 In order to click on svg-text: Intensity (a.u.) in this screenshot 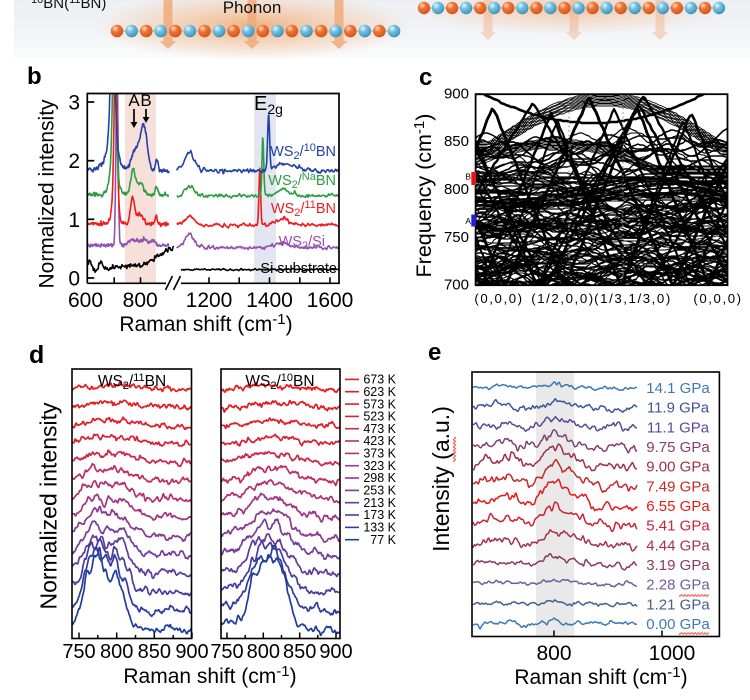, I will do `click(441, 479)`.